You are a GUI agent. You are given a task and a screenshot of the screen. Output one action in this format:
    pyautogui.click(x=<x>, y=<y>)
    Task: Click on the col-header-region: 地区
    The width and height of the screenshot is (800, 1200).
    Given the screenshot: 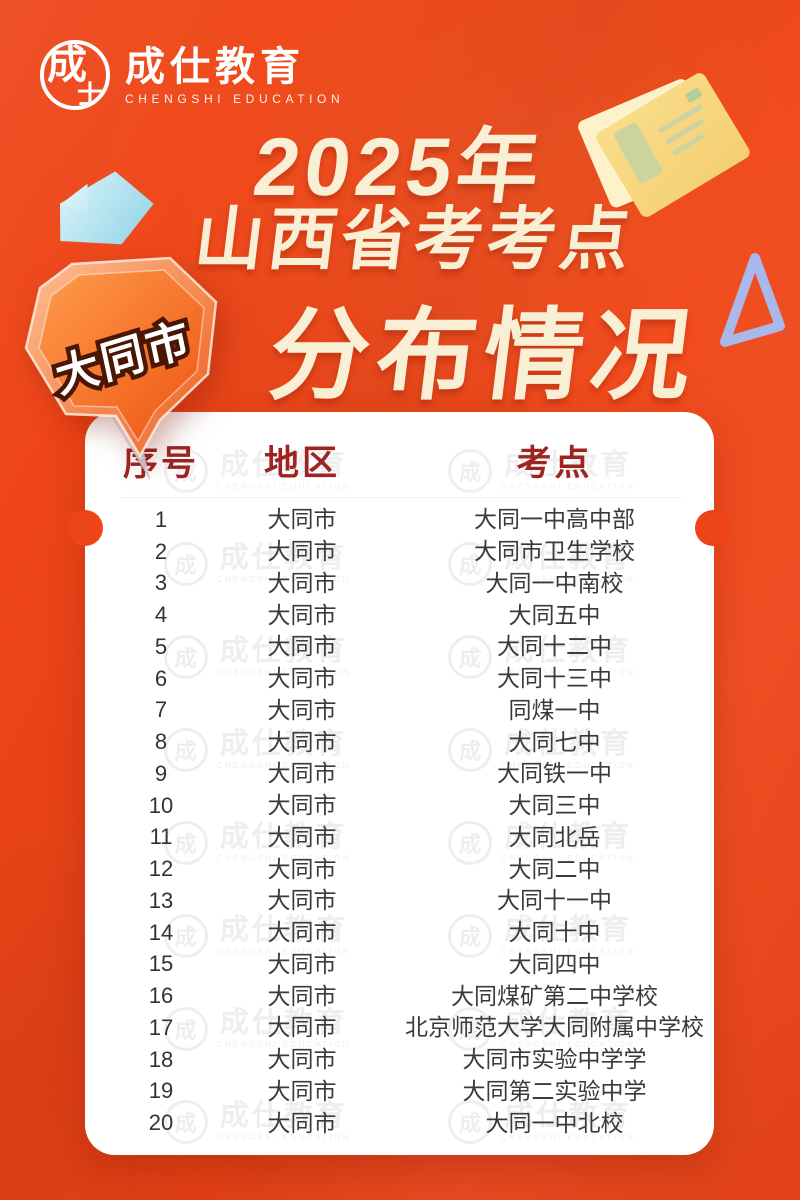 What is the action you would take?
    pyautogui.click(x=301, y=463)
    